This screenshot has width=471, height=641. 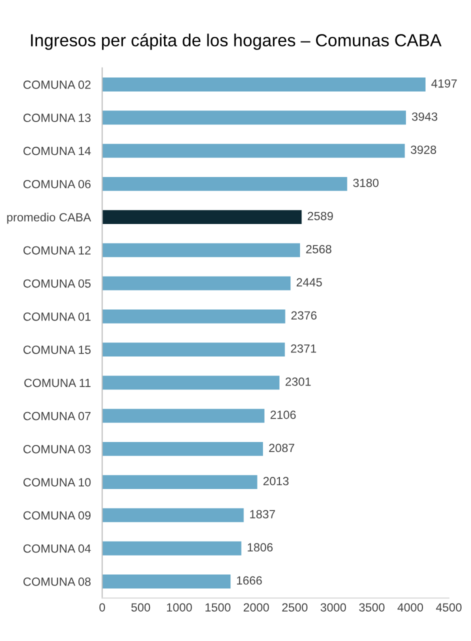 What do you see at coordinates (236, 41) in the screenshot?
I see `chart-title: Ingresos per cápita de los hogares – Comunas CABA` at bounding box center [236, 41].